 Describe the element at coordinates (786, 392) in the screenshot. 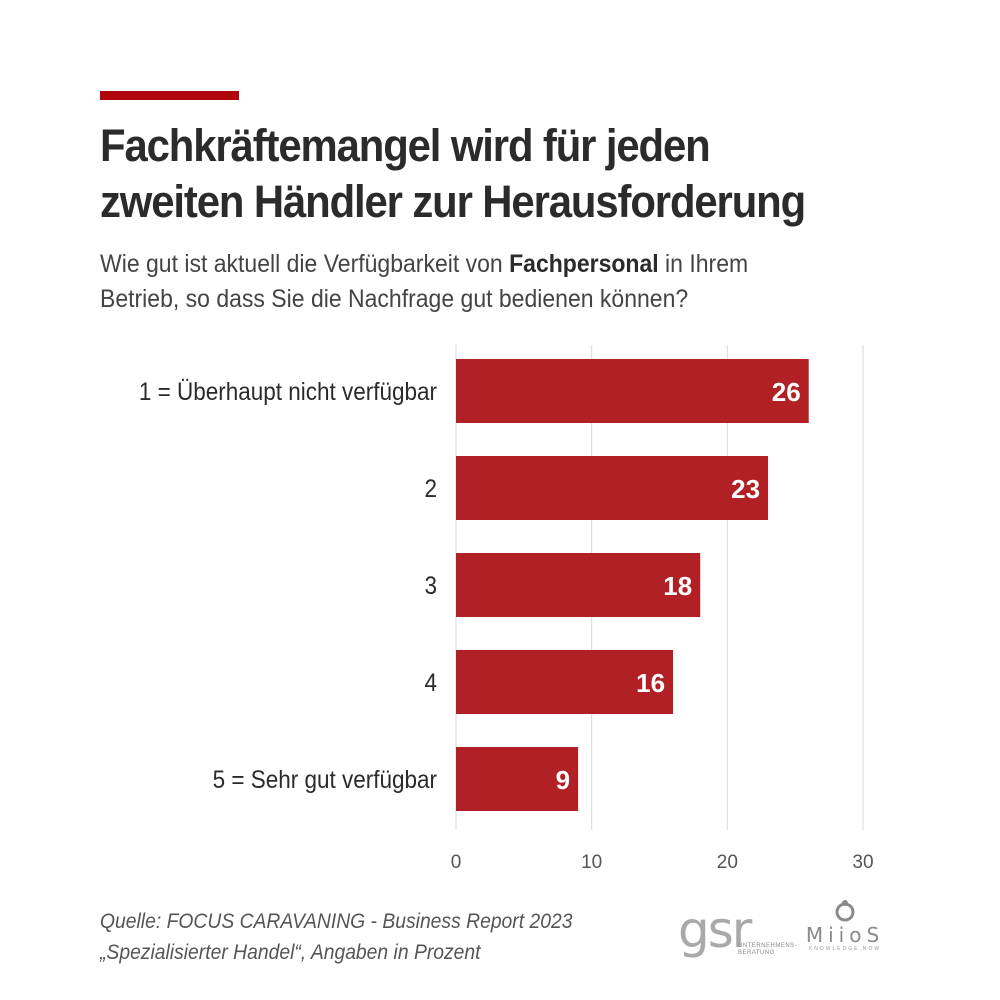

I see `value-label-1: 26` at that location.